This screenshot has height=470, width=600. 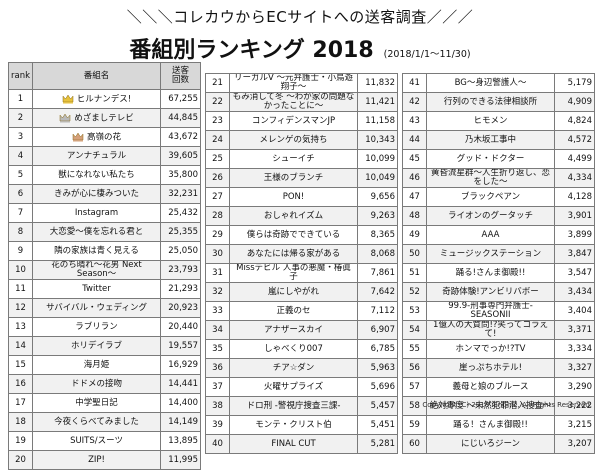 What do you see at coordinates (293, 368) in the screenshot?
I see `program-name-cell: チア☆ダン` at bounding box center [293, 368].